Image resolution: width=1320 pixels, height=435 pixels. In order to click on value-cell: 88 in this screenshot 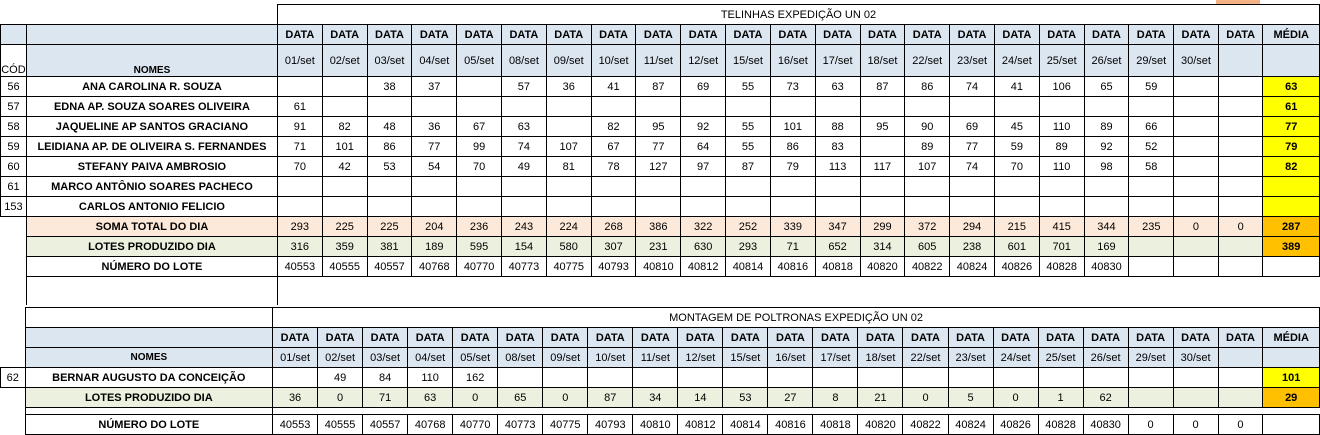, I will do `click(837, 126)`.